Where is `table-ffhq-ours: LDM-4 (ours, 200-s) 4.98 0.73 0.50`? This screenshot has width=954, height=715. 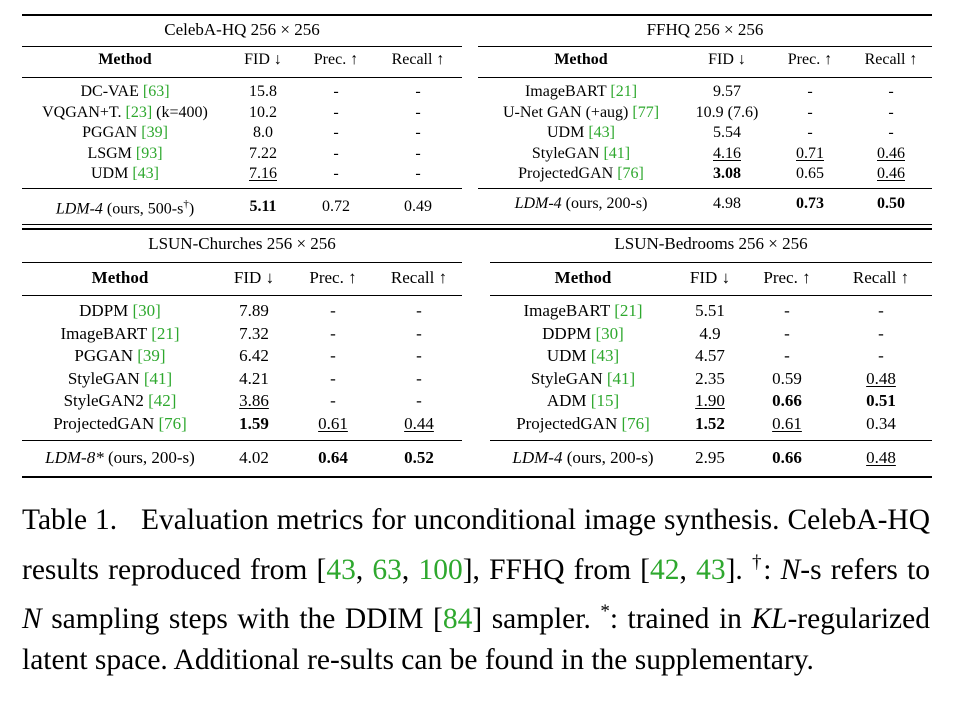 table-ffhq-ours: LDM-4 (ours, 200-s) 4.98 0.73 0.50 is located at coordinates (705, 204).